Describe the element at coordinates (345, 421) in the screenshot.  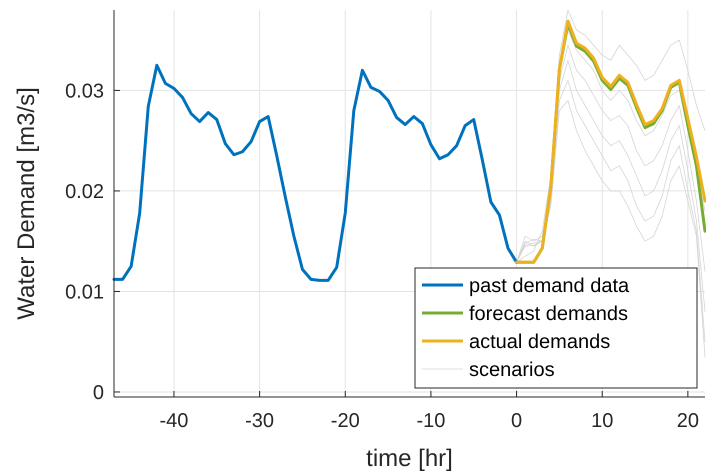
I see `x-tick-label: -20` at that location.